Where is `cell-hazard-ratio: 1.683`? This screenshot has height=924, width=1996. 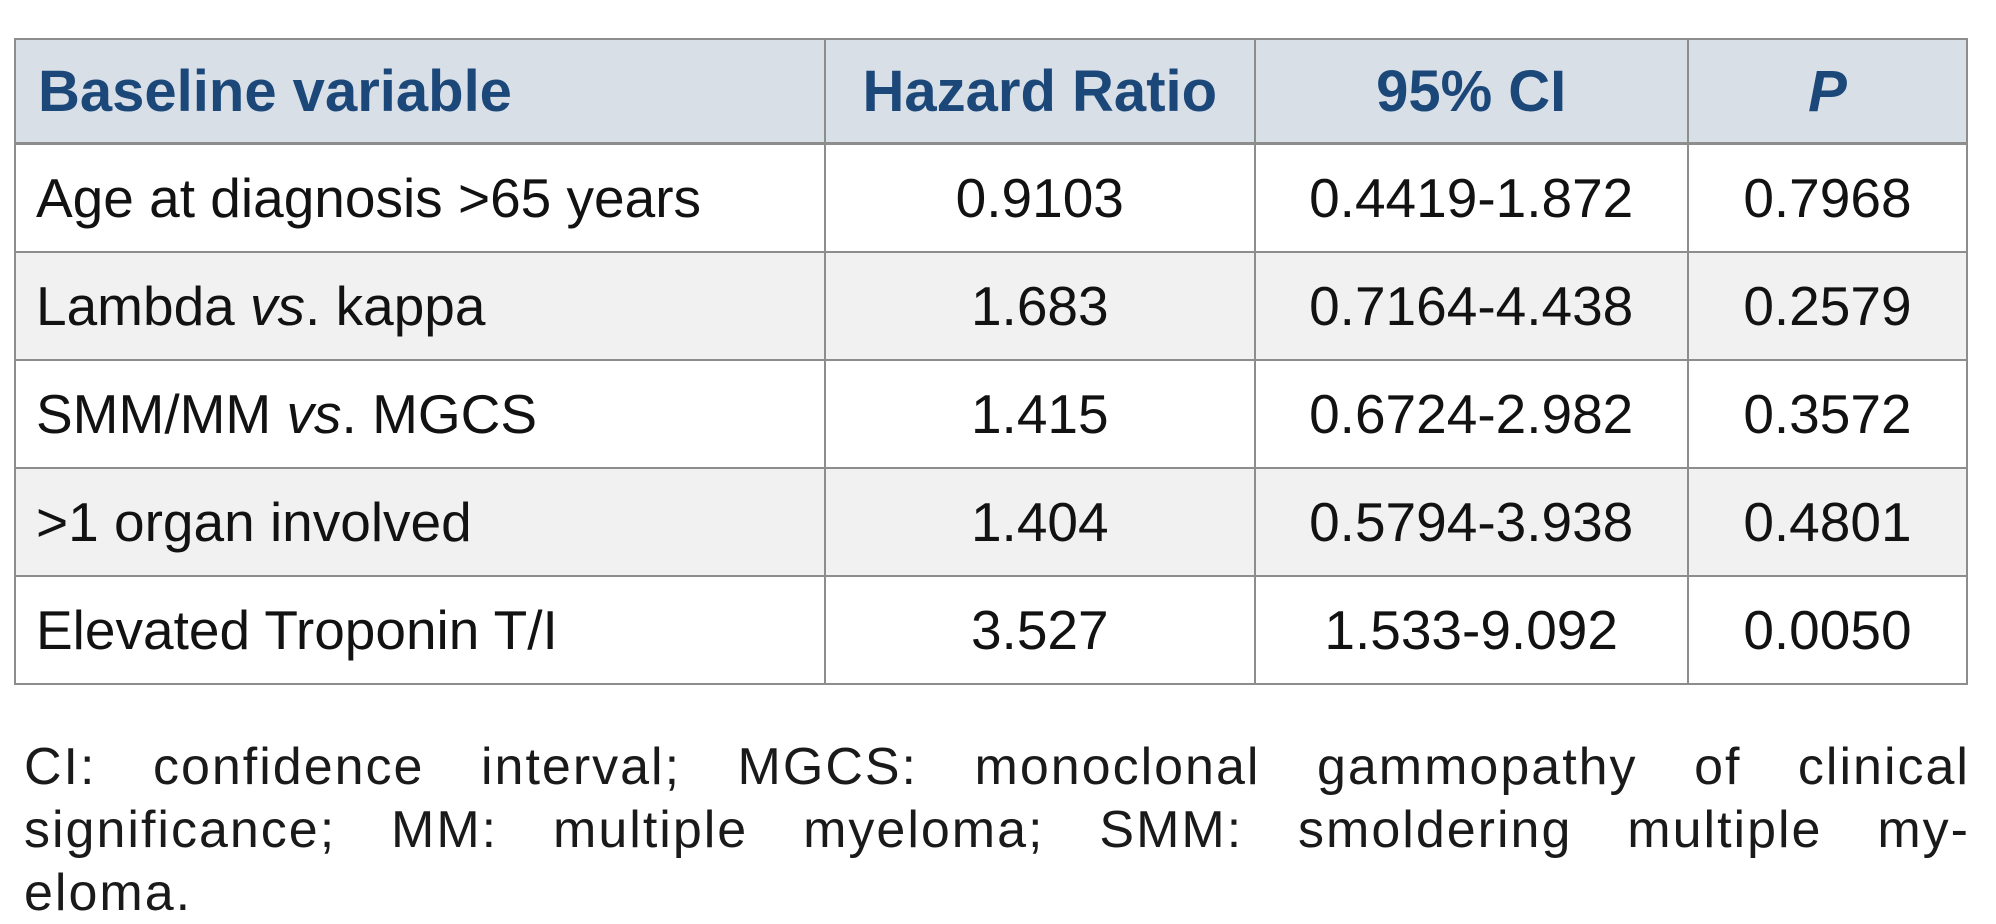
cell-hazard-ratio: 1.683 is located at coordinates (1040, 306).